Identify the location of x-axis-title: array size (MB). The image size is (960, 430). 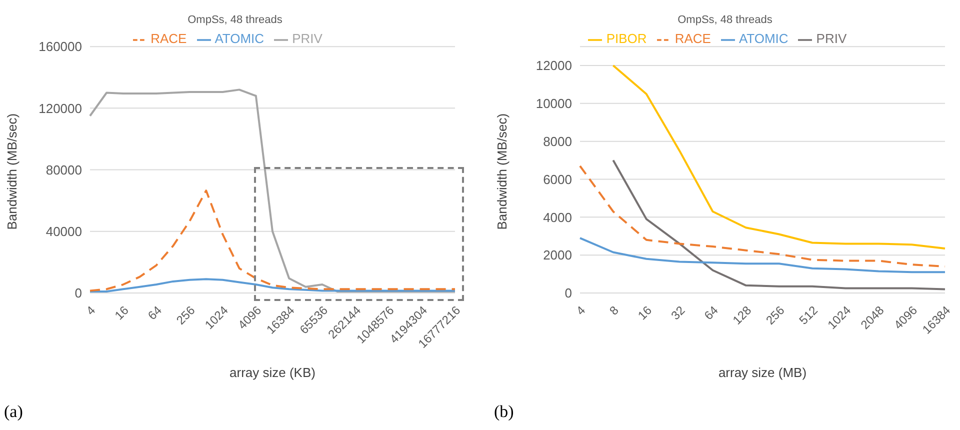
(762, 372).